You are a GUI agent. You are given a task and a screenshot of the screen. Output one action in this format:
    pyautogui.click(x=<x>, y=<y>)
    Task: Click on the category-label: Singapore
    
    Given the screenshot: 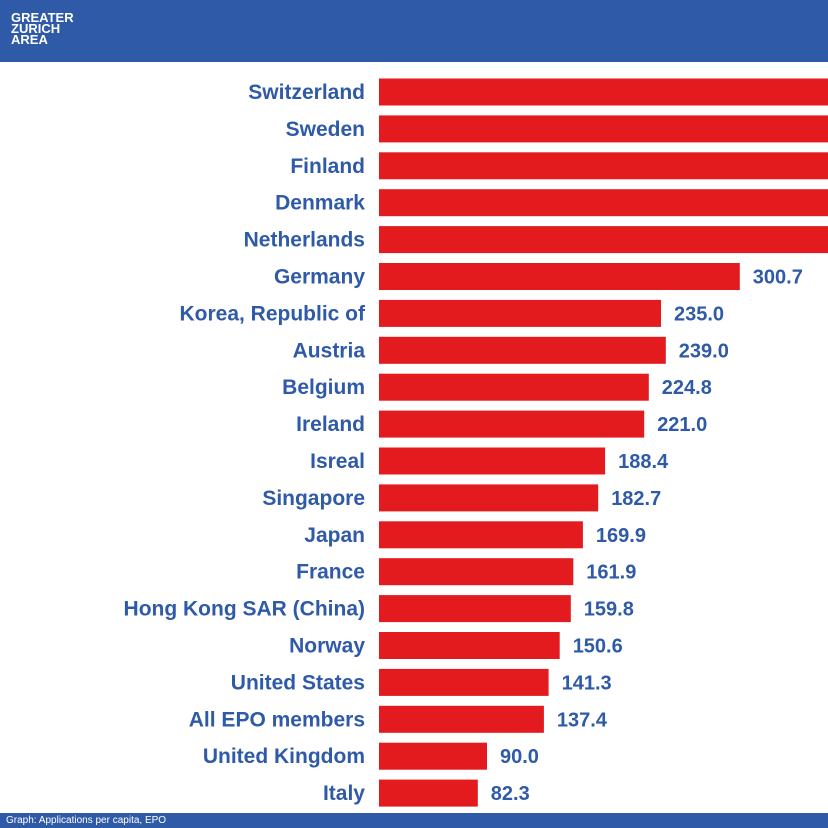 What is the action you would take?
    pyautogui.click(x=313, y=498)
    